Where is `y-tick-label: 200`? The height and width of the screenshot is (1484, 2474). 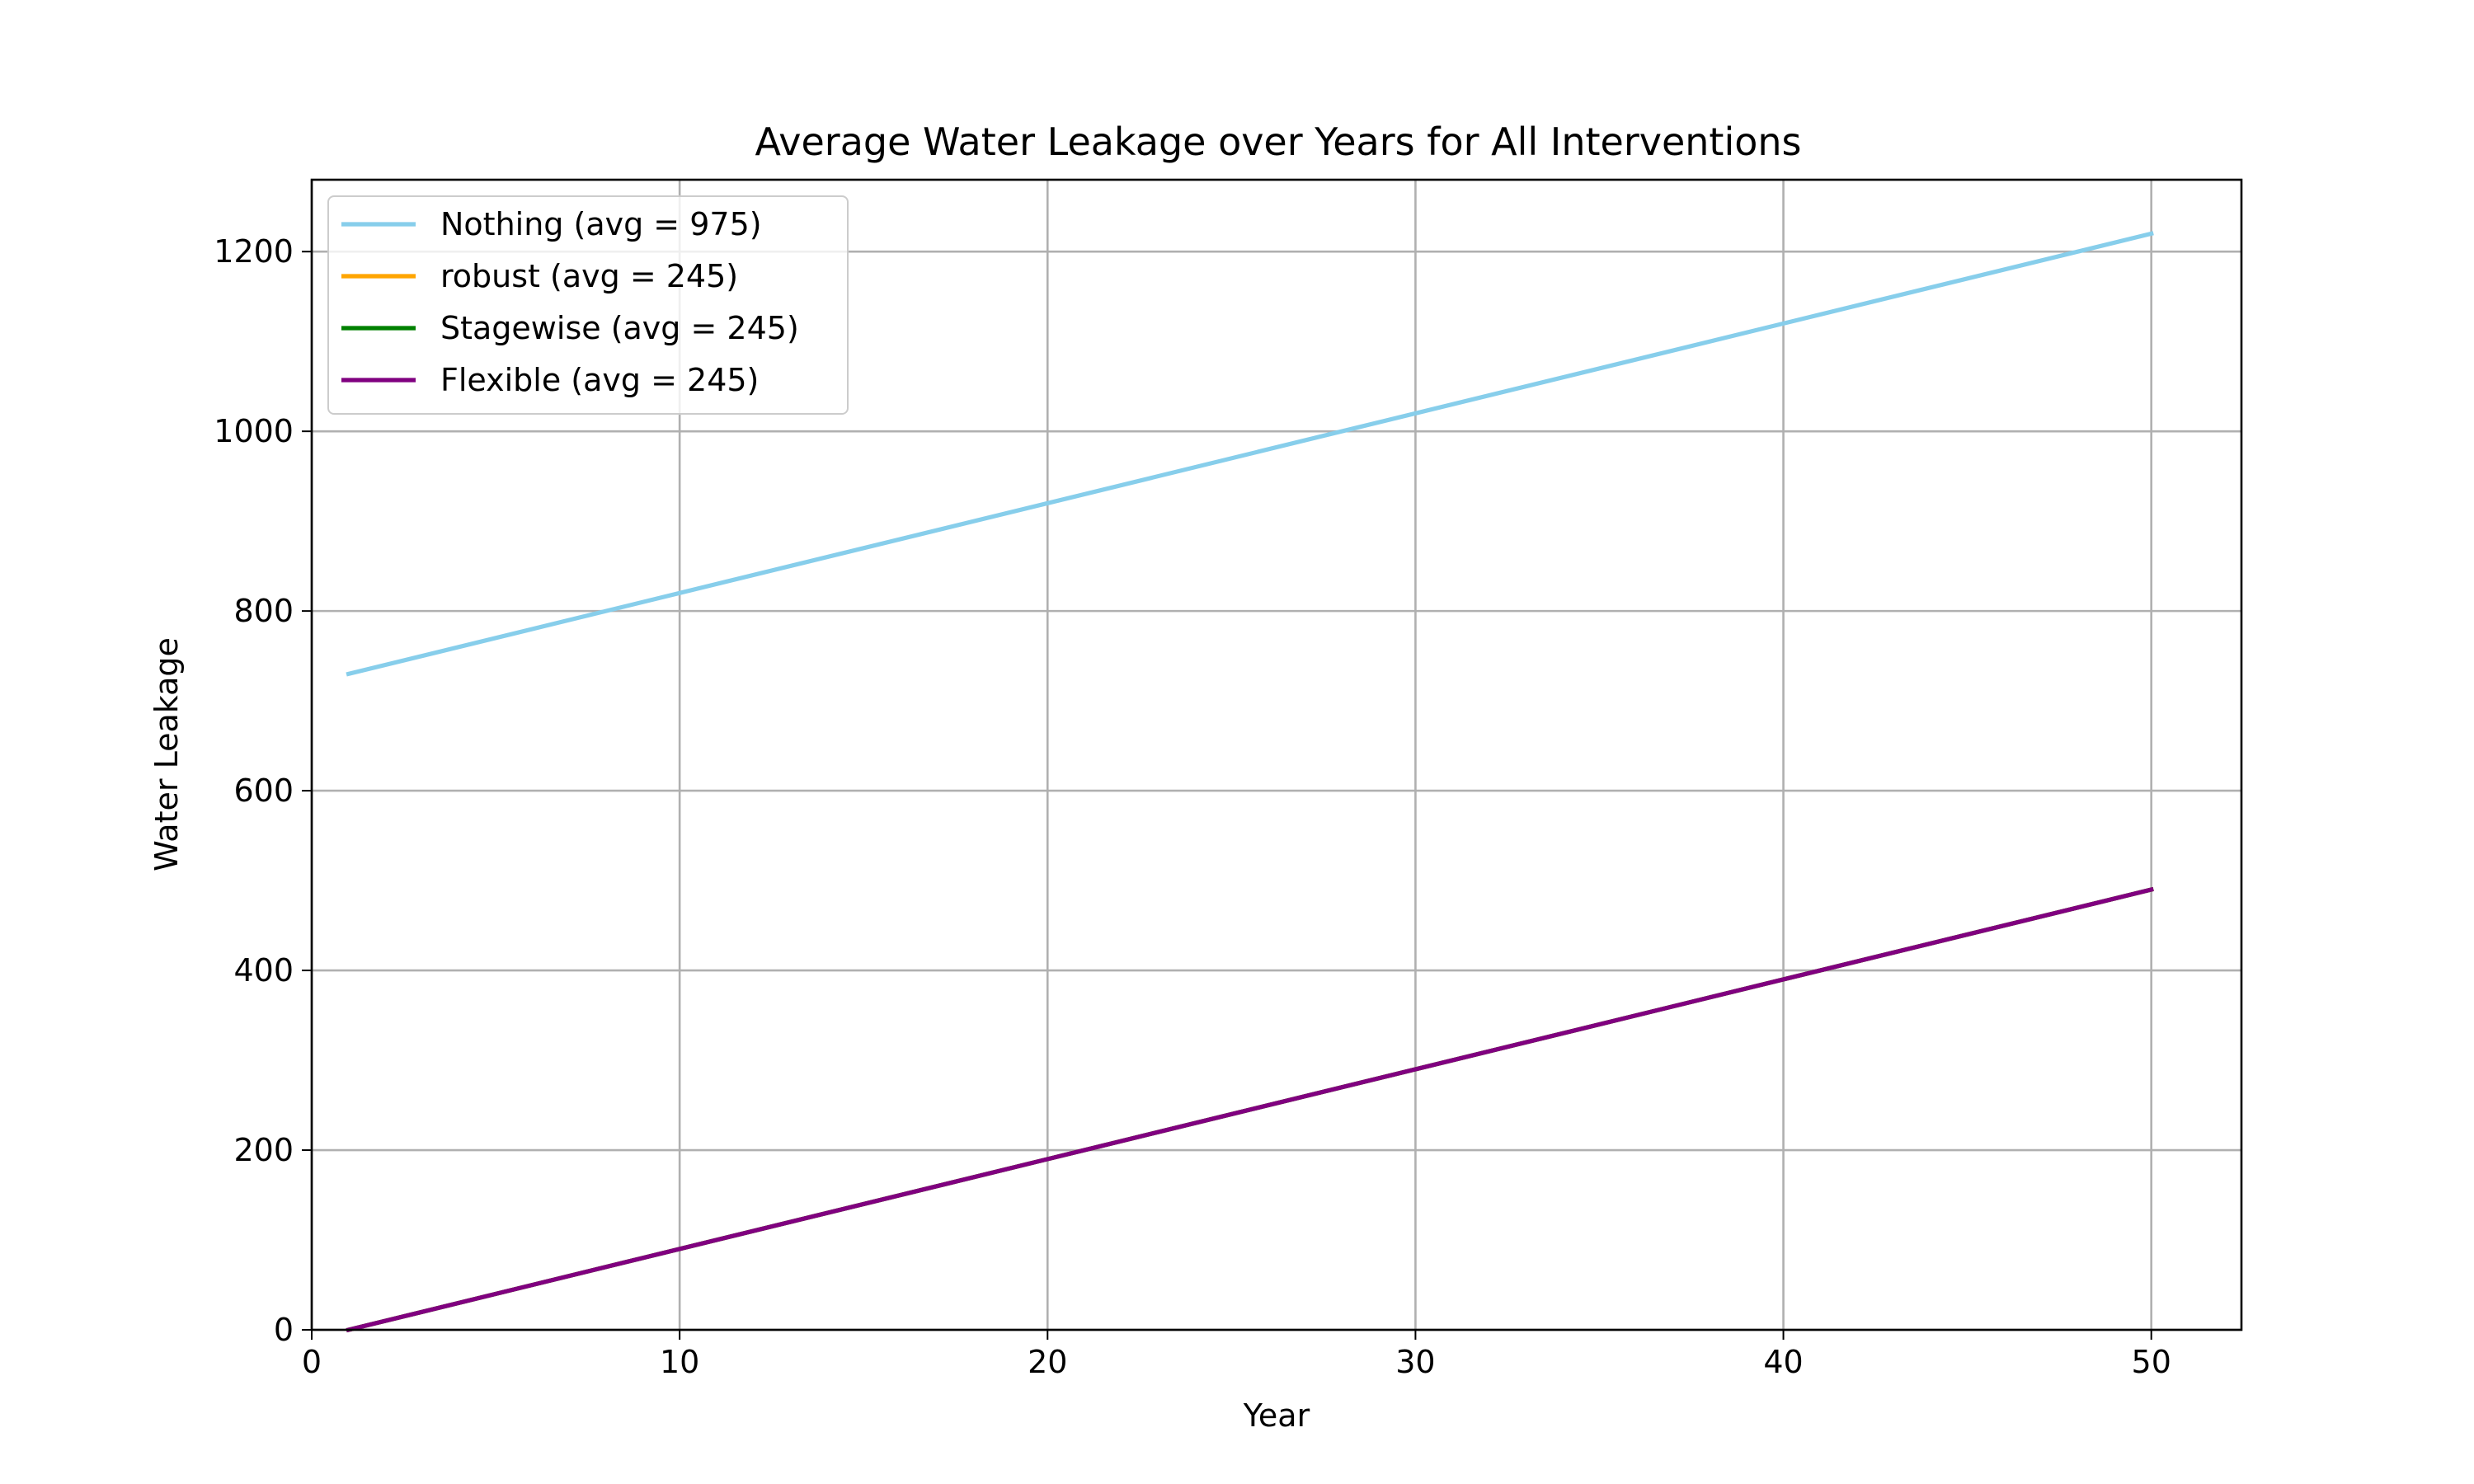 y-tick-label: 200 is located at coordinates (263, 1150).